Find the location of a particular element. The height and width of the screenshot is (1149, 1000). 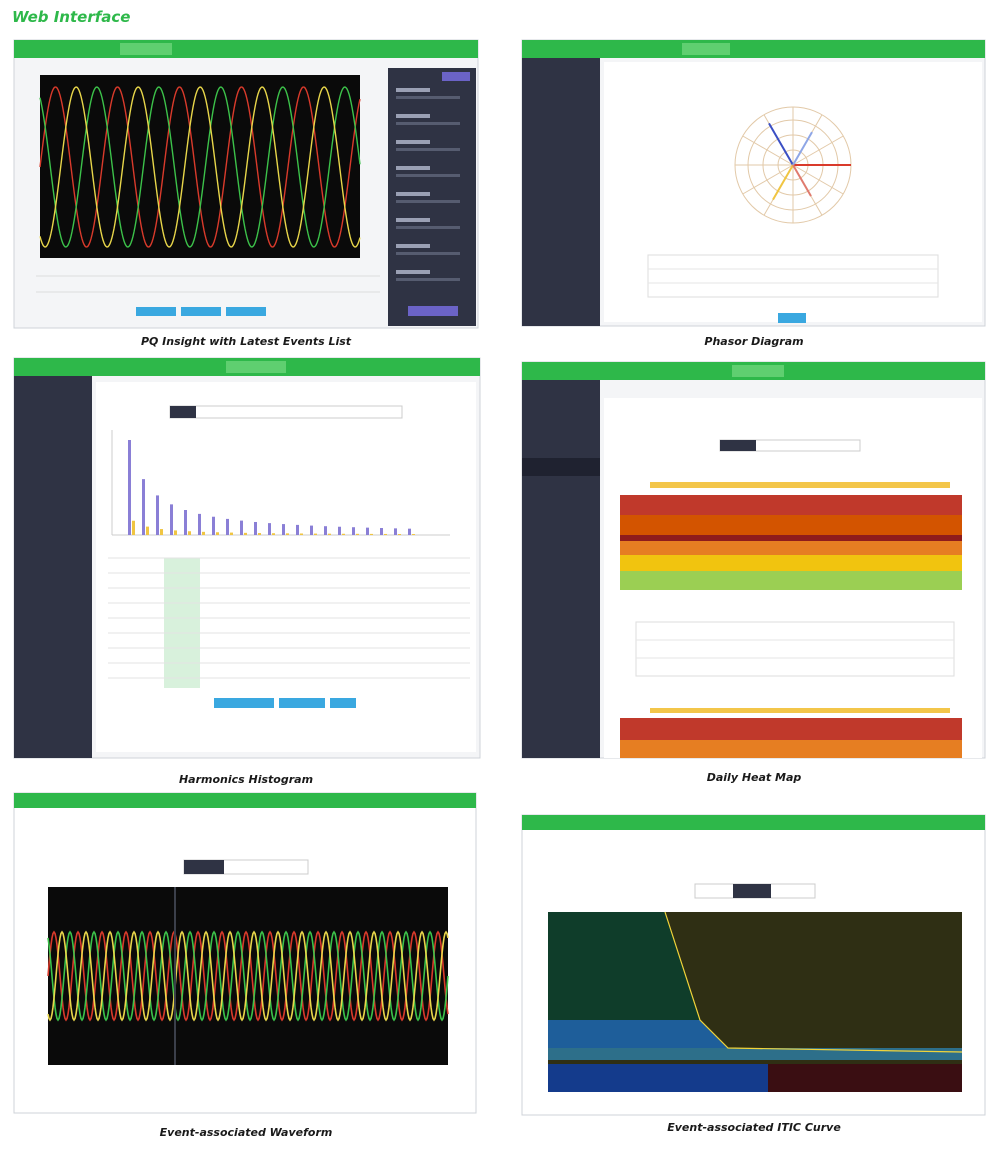

caption: Harmonics Histogram is located at coordinates (246, 779).